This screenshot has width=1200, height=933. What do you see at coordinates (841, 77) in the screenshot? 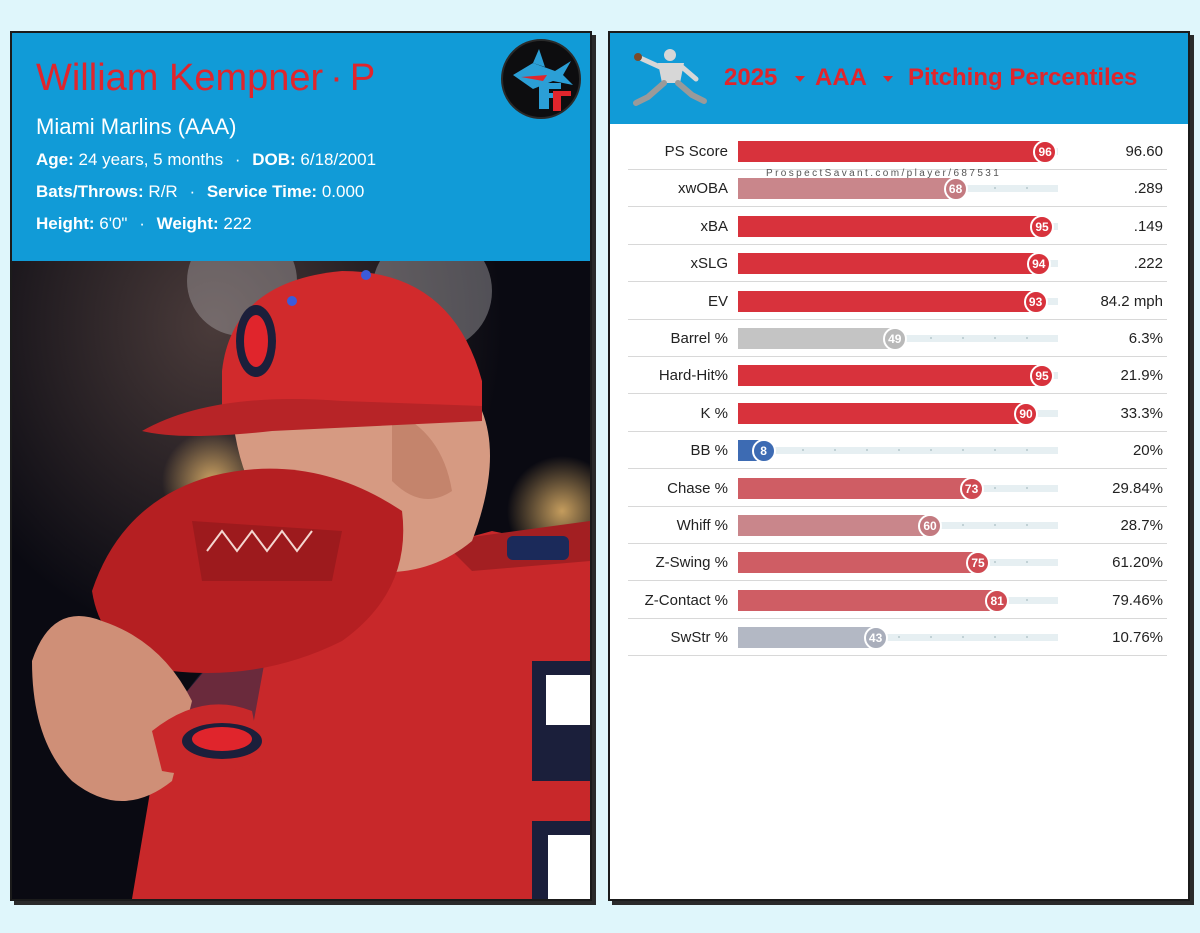
I see `level-selector: AAA` at bounding box center [841, 77].